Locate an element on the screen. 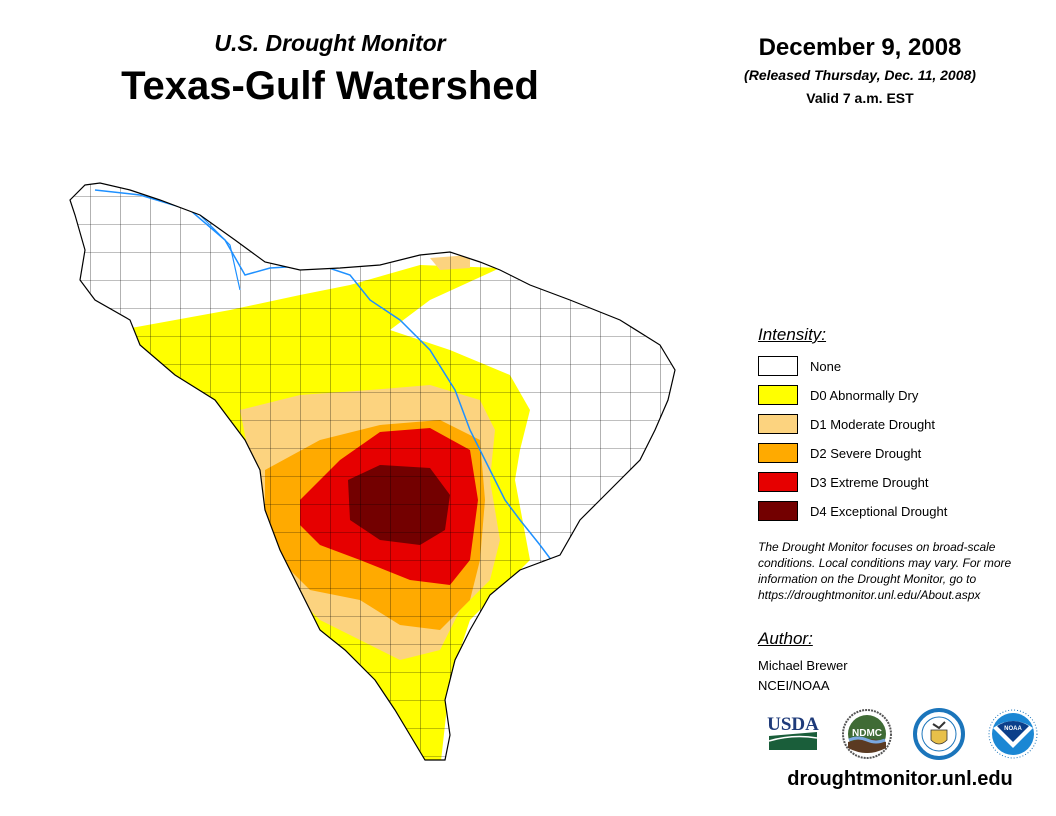 This screenshot has height=816, width=1056. legend-item-d2: D2 Severe Drought is located at coordinates (839, 453).